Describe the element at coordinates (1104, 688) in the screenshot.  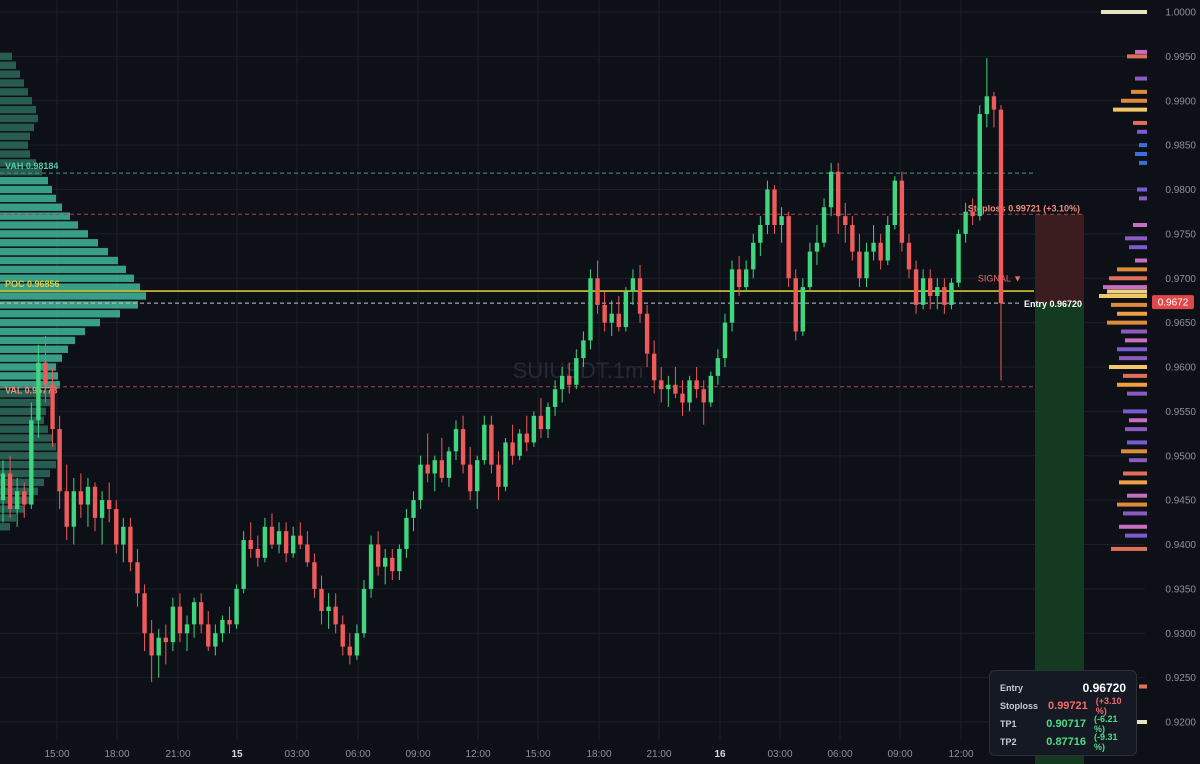
I see `info-entry-value: 0.96720` at that location.